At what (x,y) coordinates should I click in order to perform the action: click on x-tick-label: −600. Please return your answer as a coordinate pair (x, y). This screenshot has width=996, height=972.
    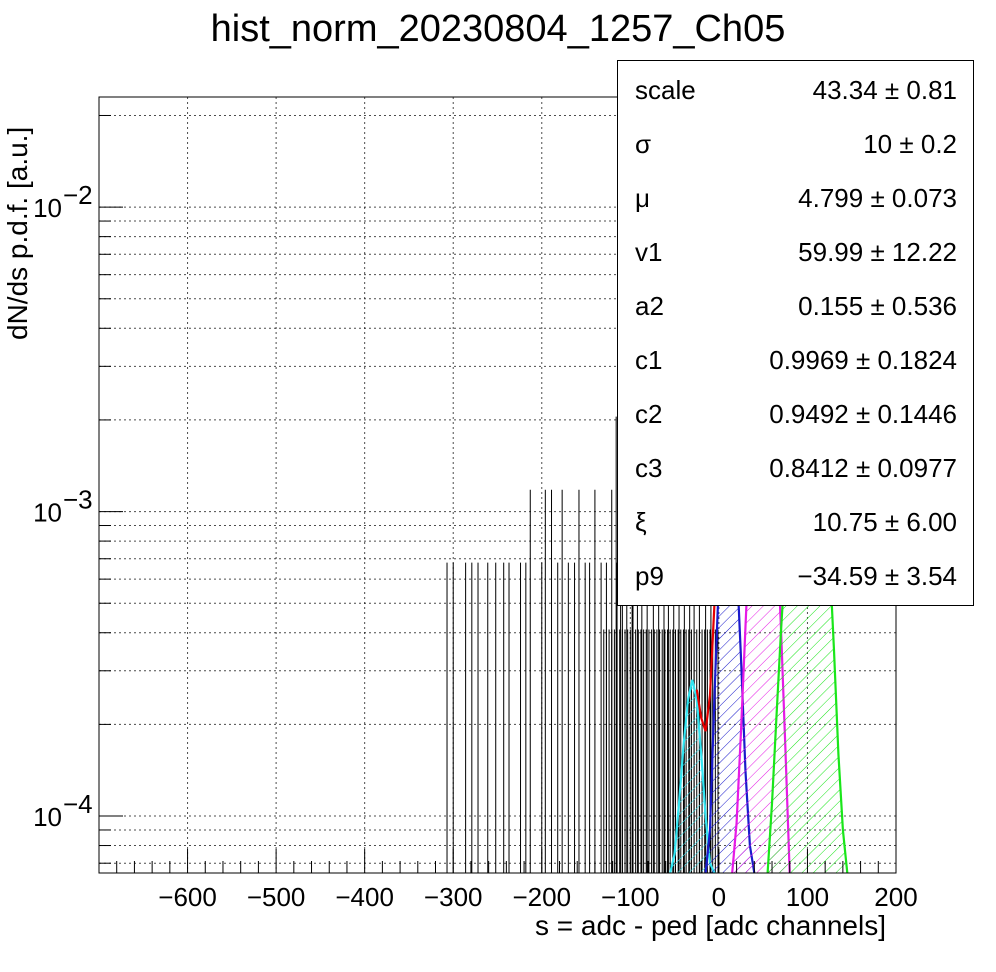
    Looking at the image, I should click on (187, 897).